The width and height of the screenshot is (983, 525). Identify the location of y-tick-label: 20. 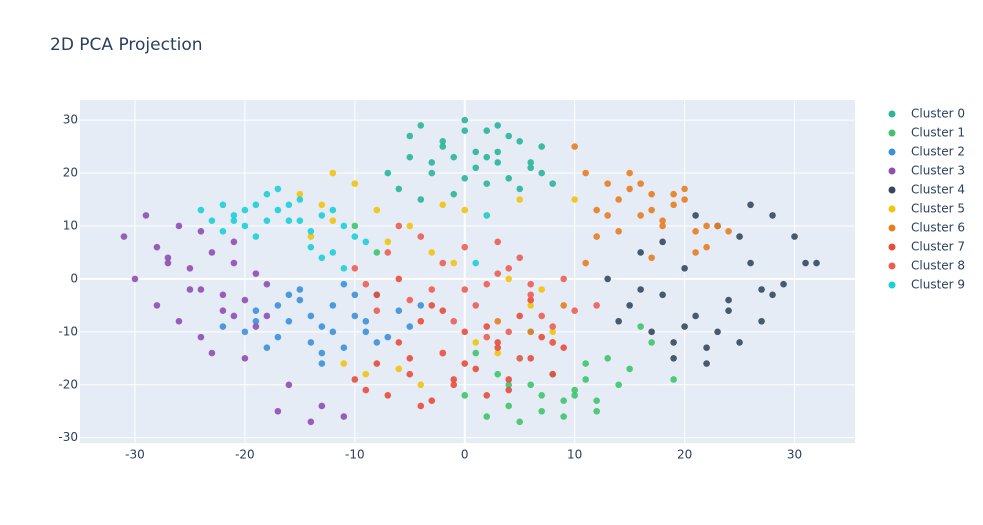
(70, 173).